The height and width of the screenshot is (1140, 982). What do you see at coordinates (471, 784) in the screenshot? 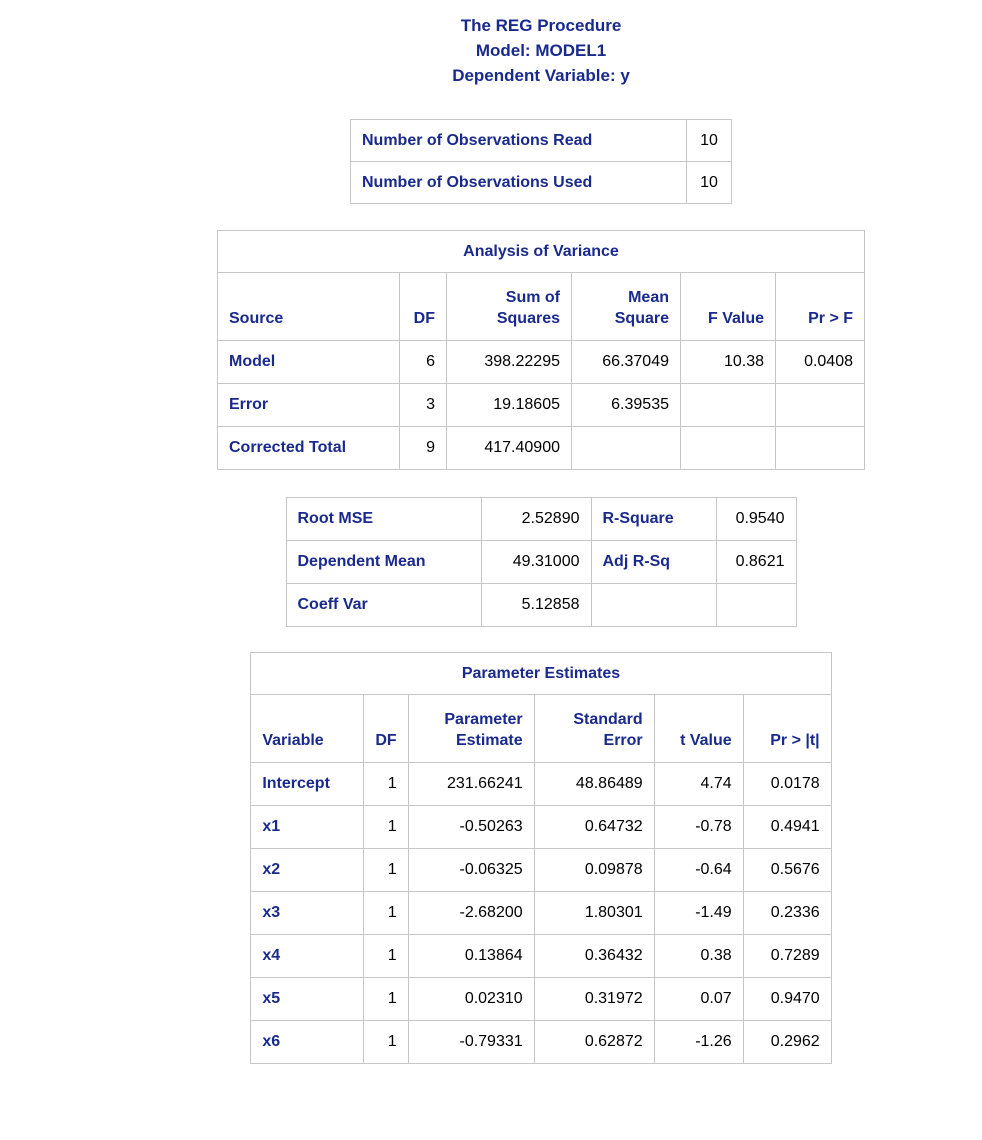
I see `cell-value: 231.66241` at bounding box center [471, 784].